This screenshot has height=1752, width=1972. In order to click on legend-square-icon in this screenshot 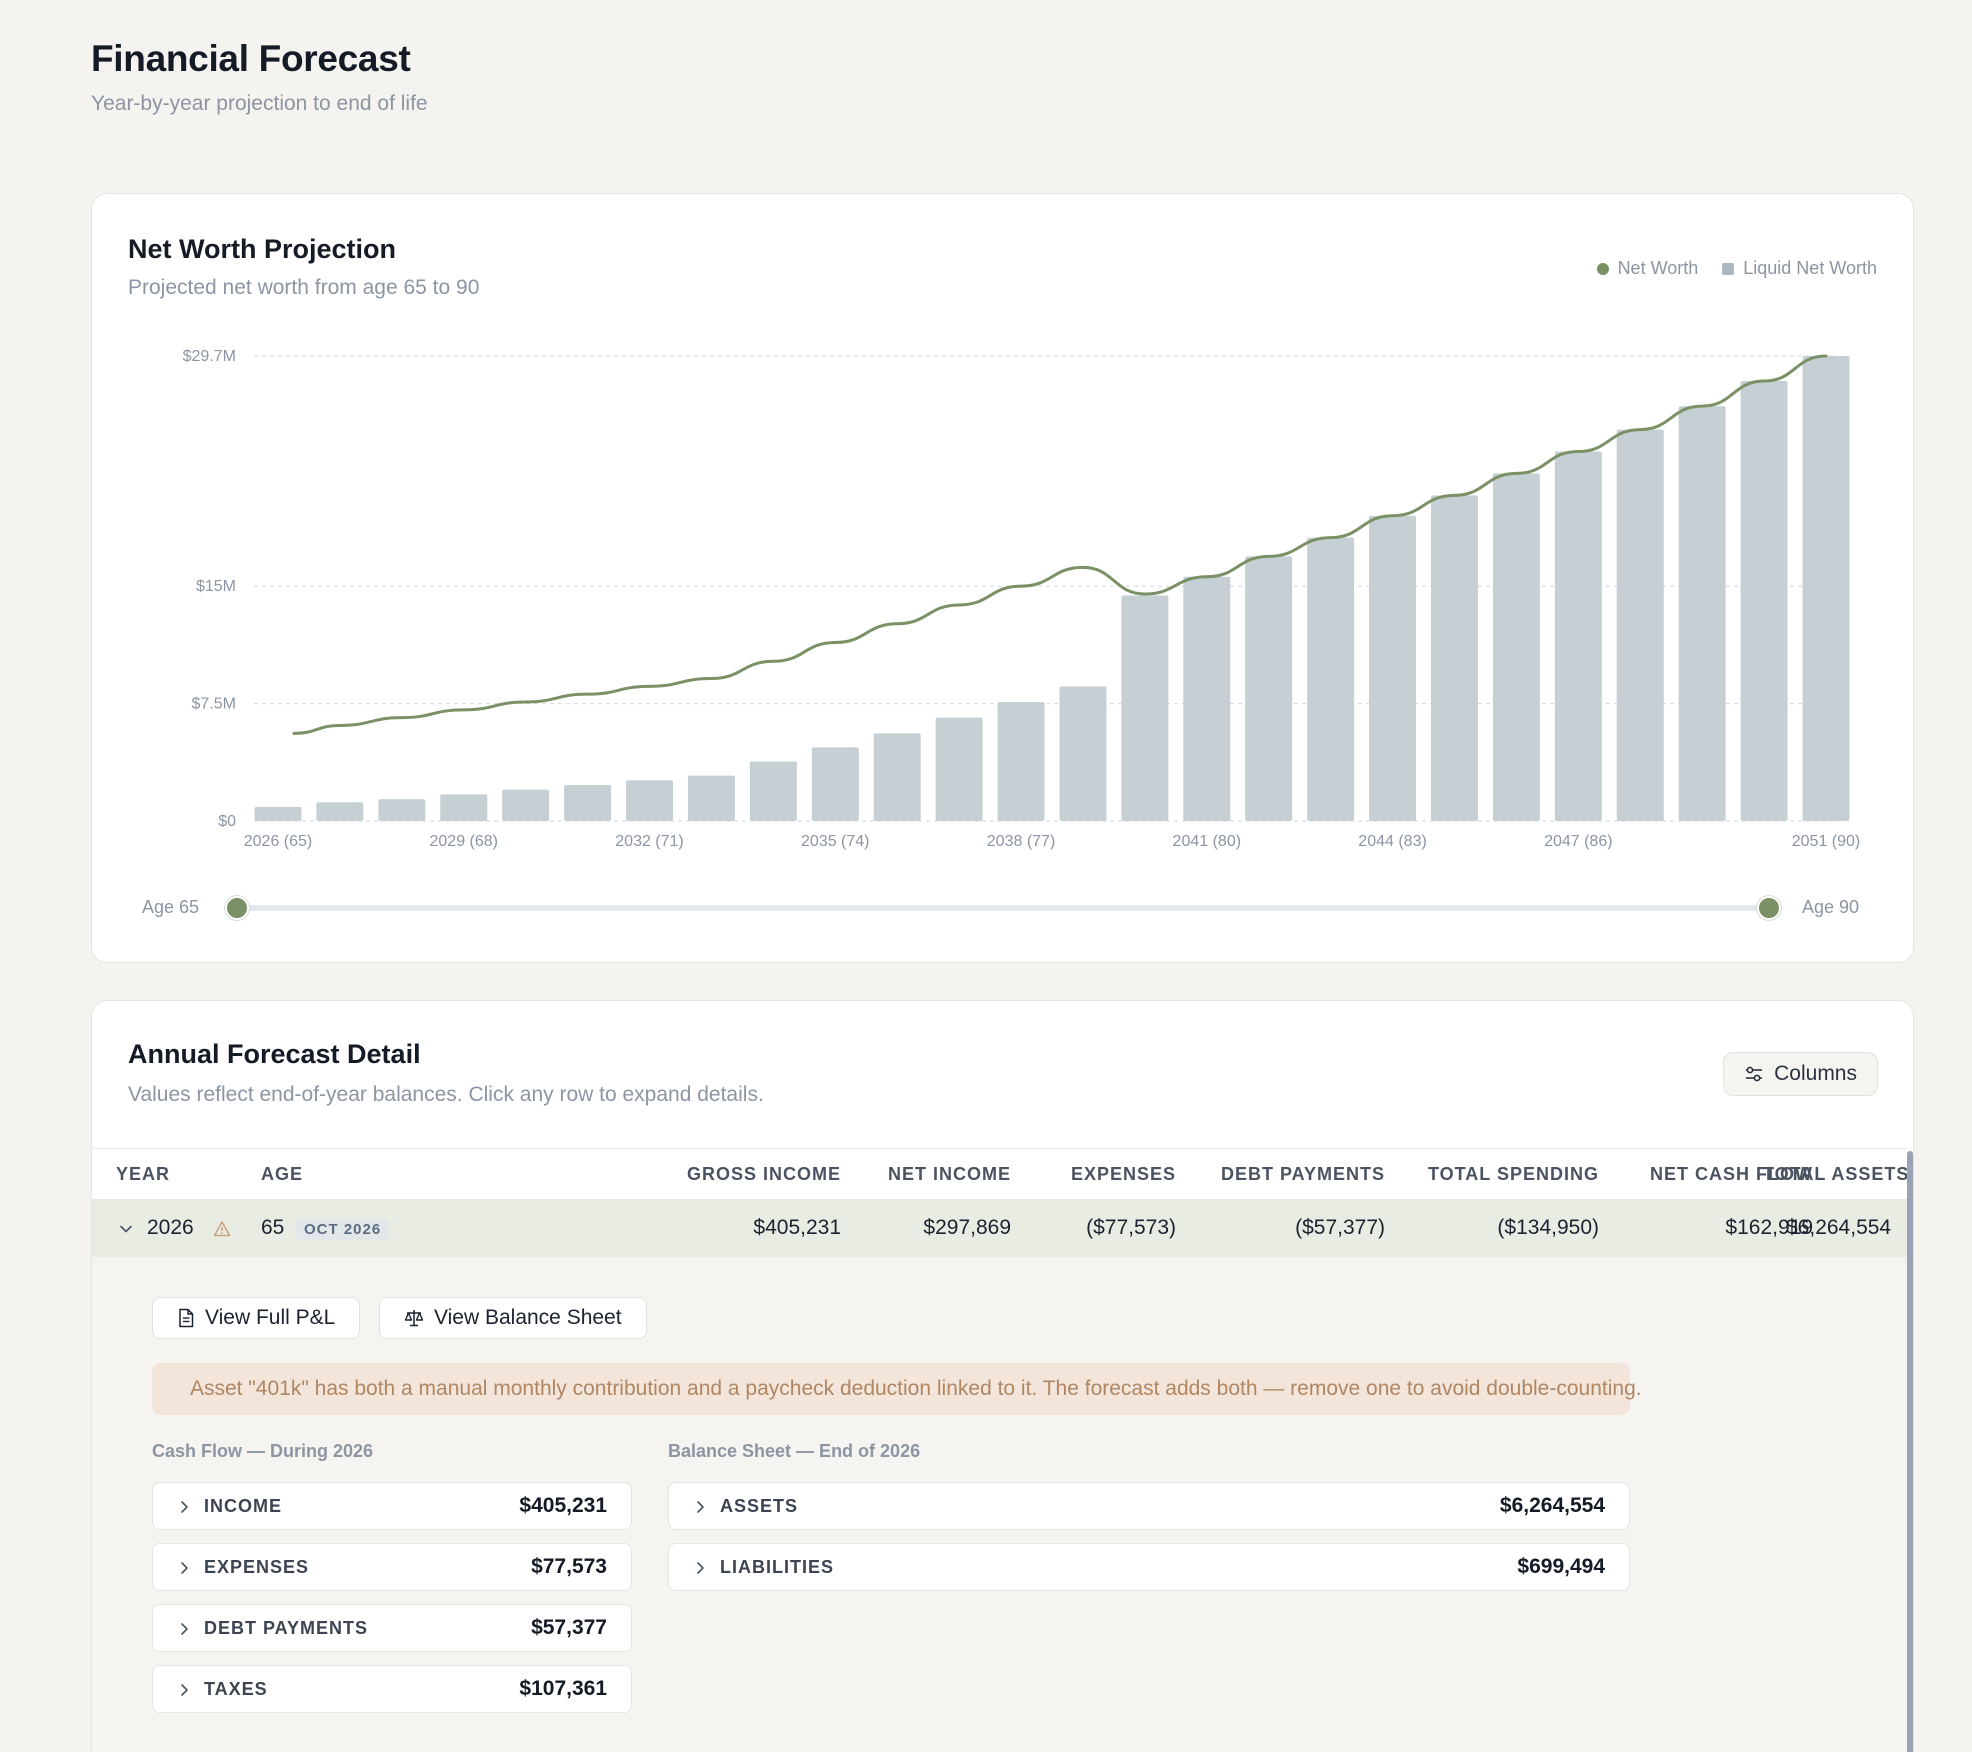, I will do `click(1728, 268)`.